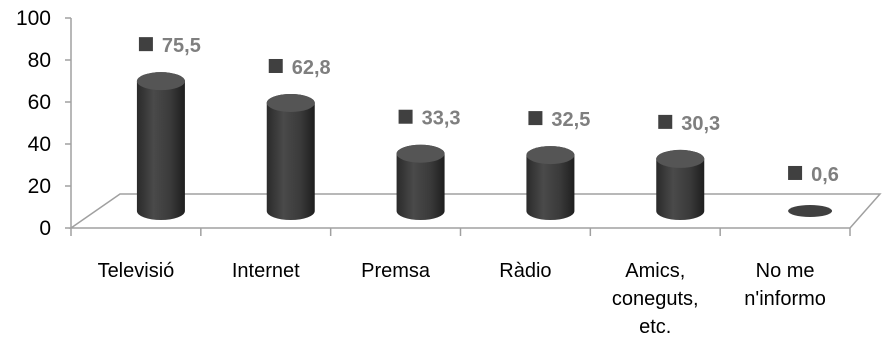 The width and height of the screenshot is (885, 347). Describe the element at coordinates (475, 211) in the screenshot. I see `floor-plane` at that location.